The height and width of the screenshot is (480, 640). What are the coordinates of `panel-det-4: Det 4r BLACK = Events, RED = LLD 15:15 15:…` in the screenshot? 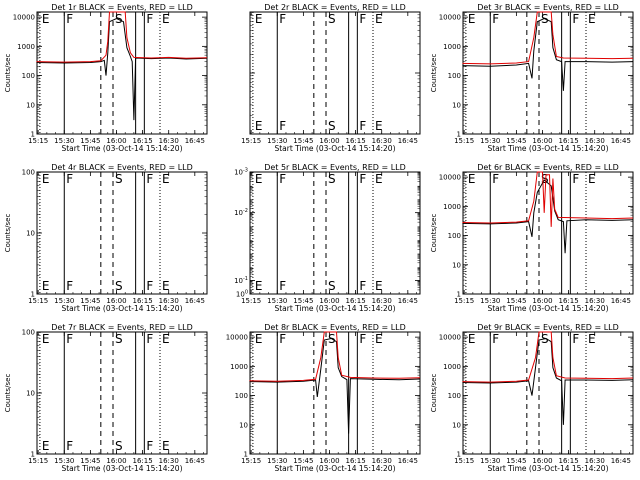 It's located at (106, 238).